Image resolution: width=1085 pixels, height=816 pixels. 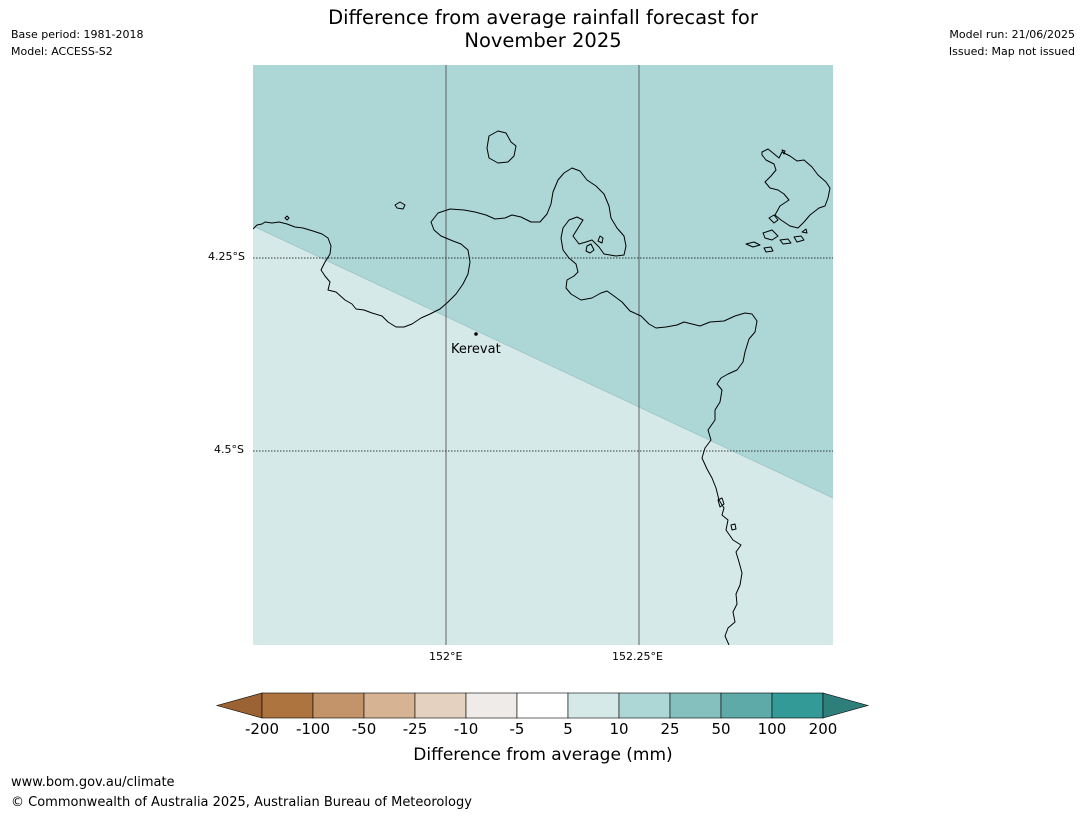 I want to click on metadata-left: Base period: 1981-2018 Model: ACCESS-S2, so click(x=77, y=43).